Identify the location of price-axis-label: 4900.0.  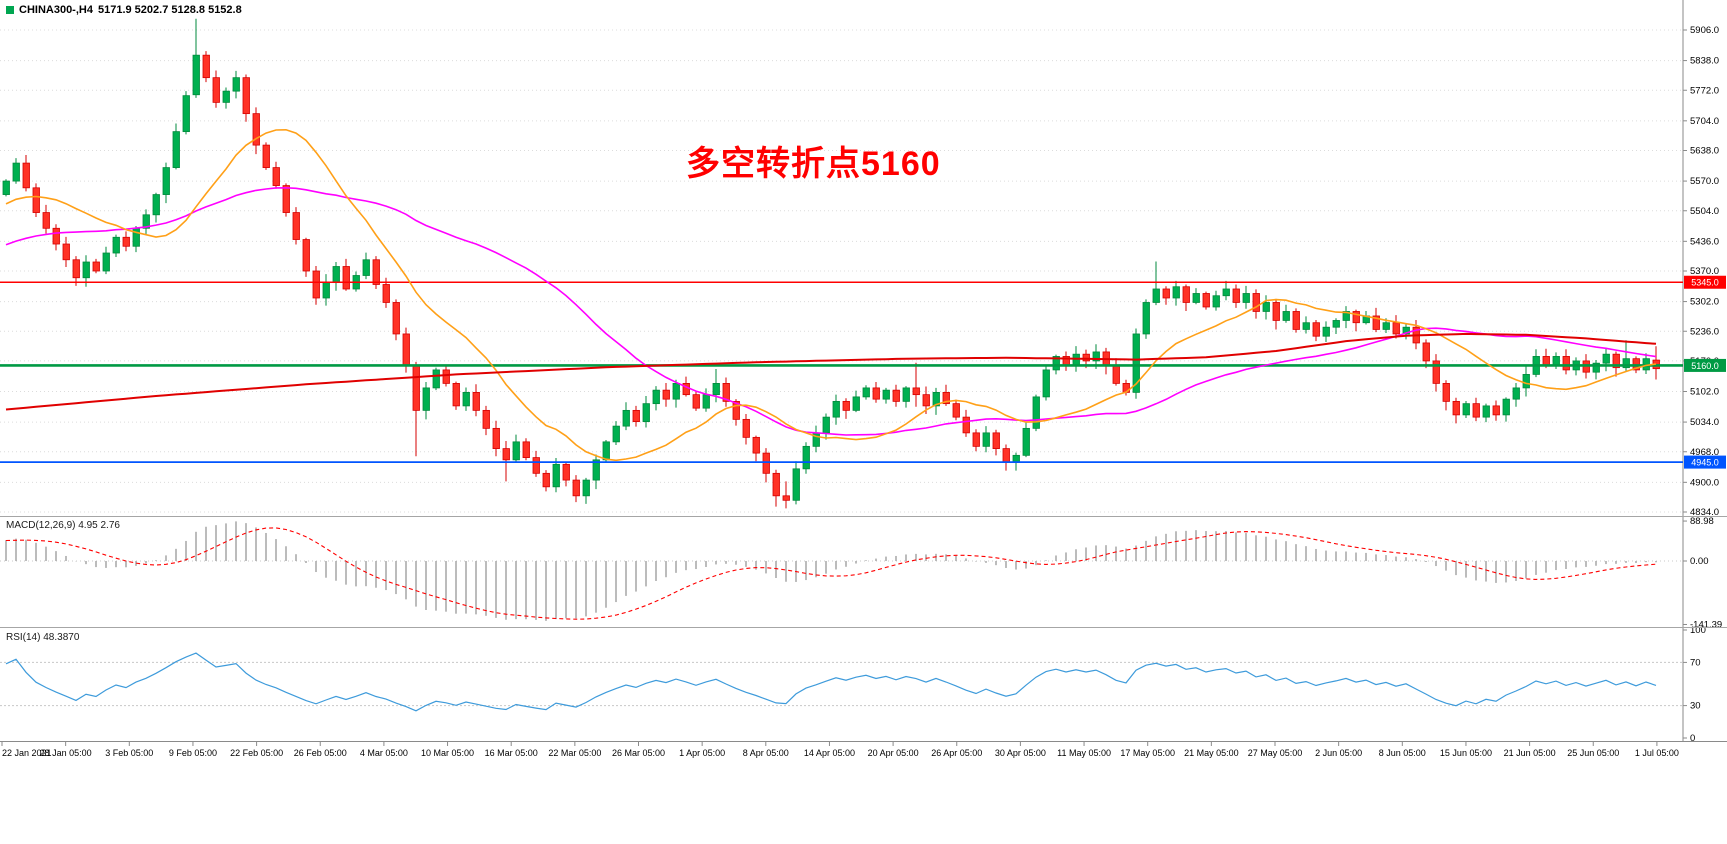
(1704, 482).